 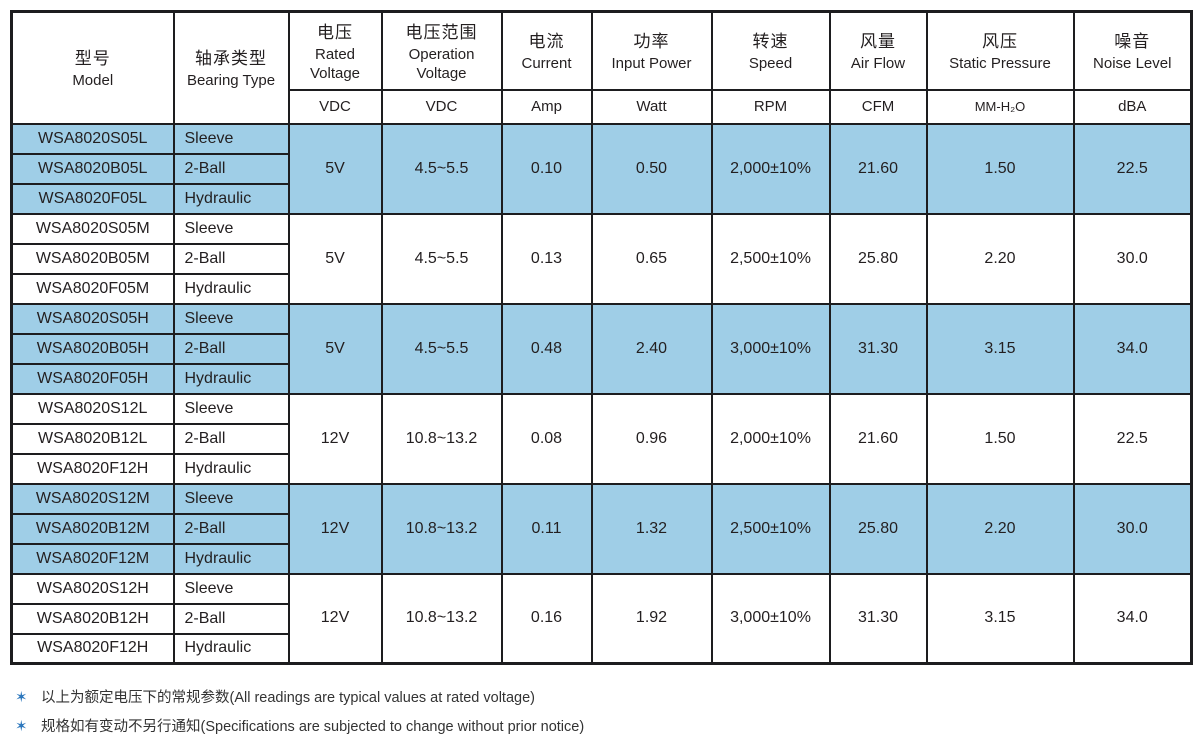 What do you see at coordinates (546, 438) in the screenshot?
I see `current-cell: 0.08` at bounding box center [546, 438].